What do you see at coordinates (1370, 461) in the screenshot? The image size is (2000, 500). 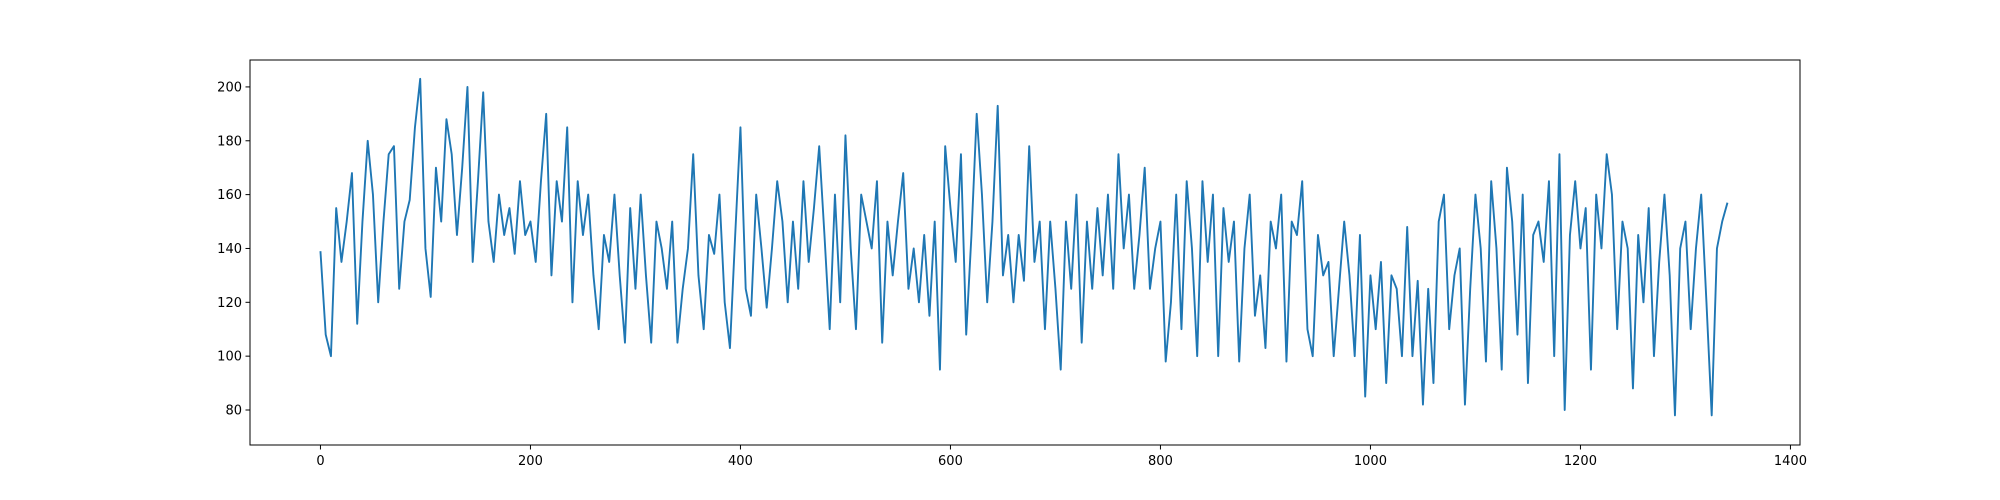 I see `x-tick-label: 1000` at bounding box center [1370, 461].